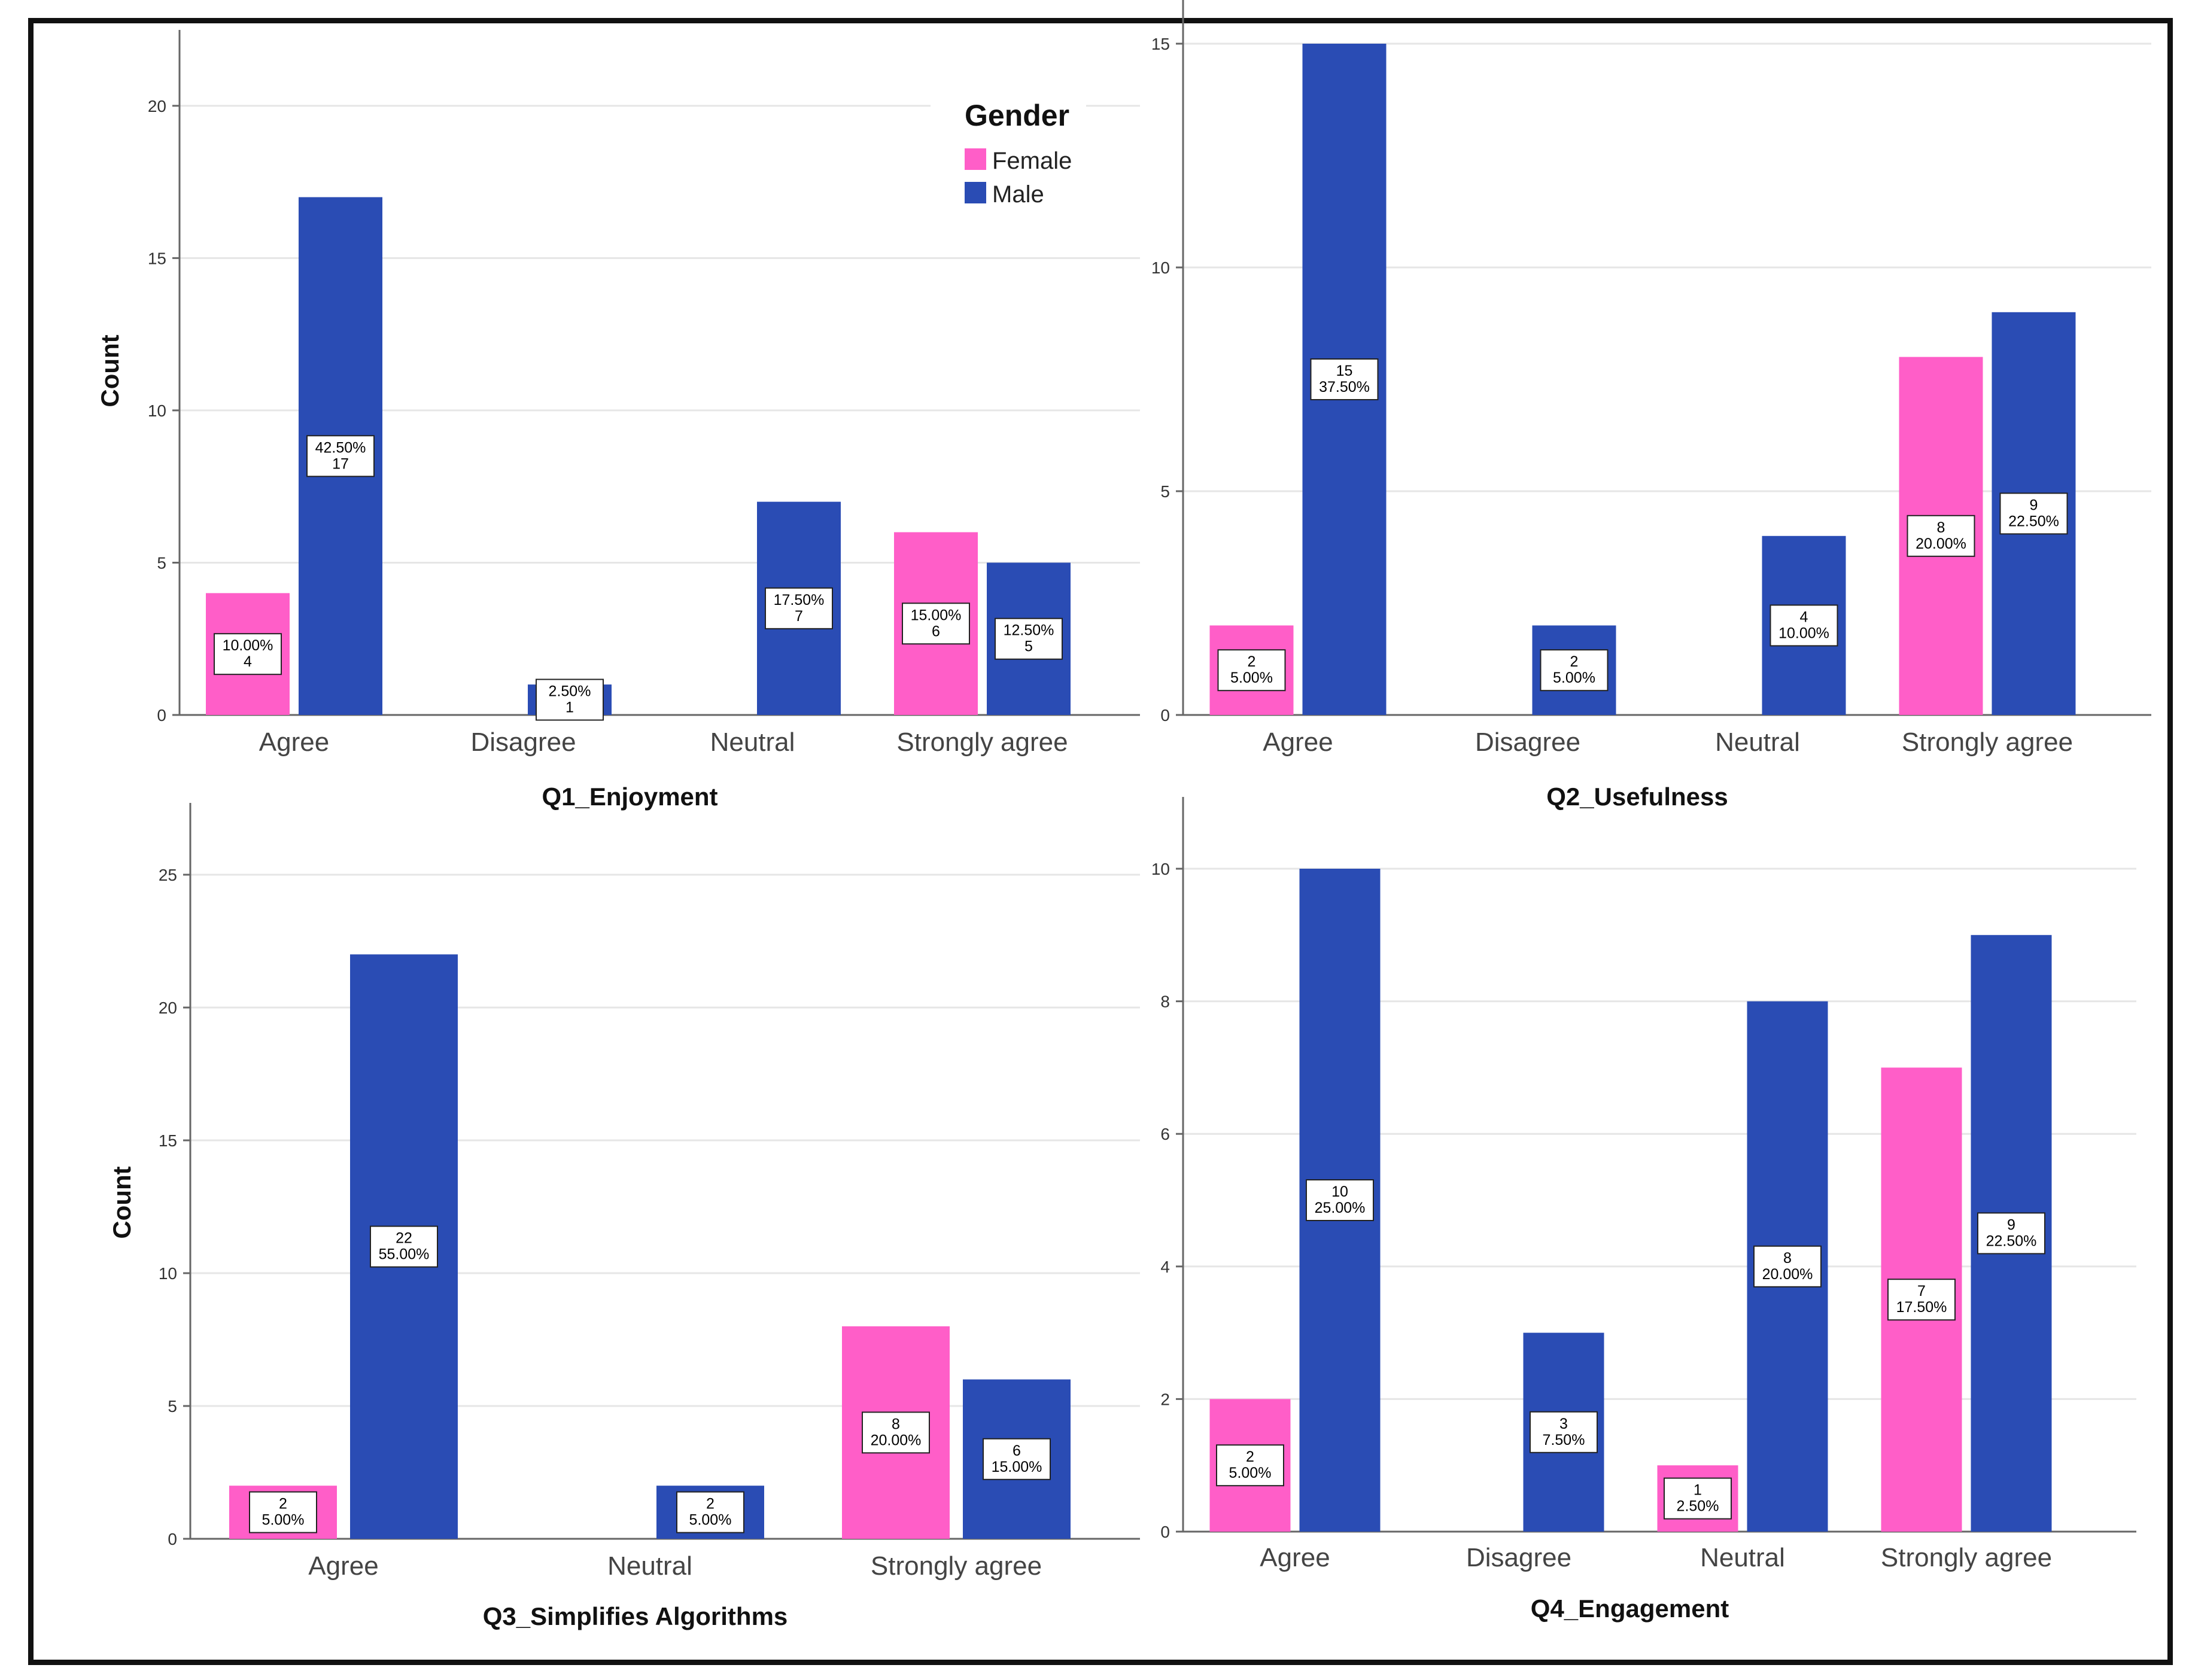 Image resolution: width=2186 pixels, height=1680 pixels. Describe the element at coordinates (1017, 115) in the screenshot. I see `legend-title: Gender` at that location.